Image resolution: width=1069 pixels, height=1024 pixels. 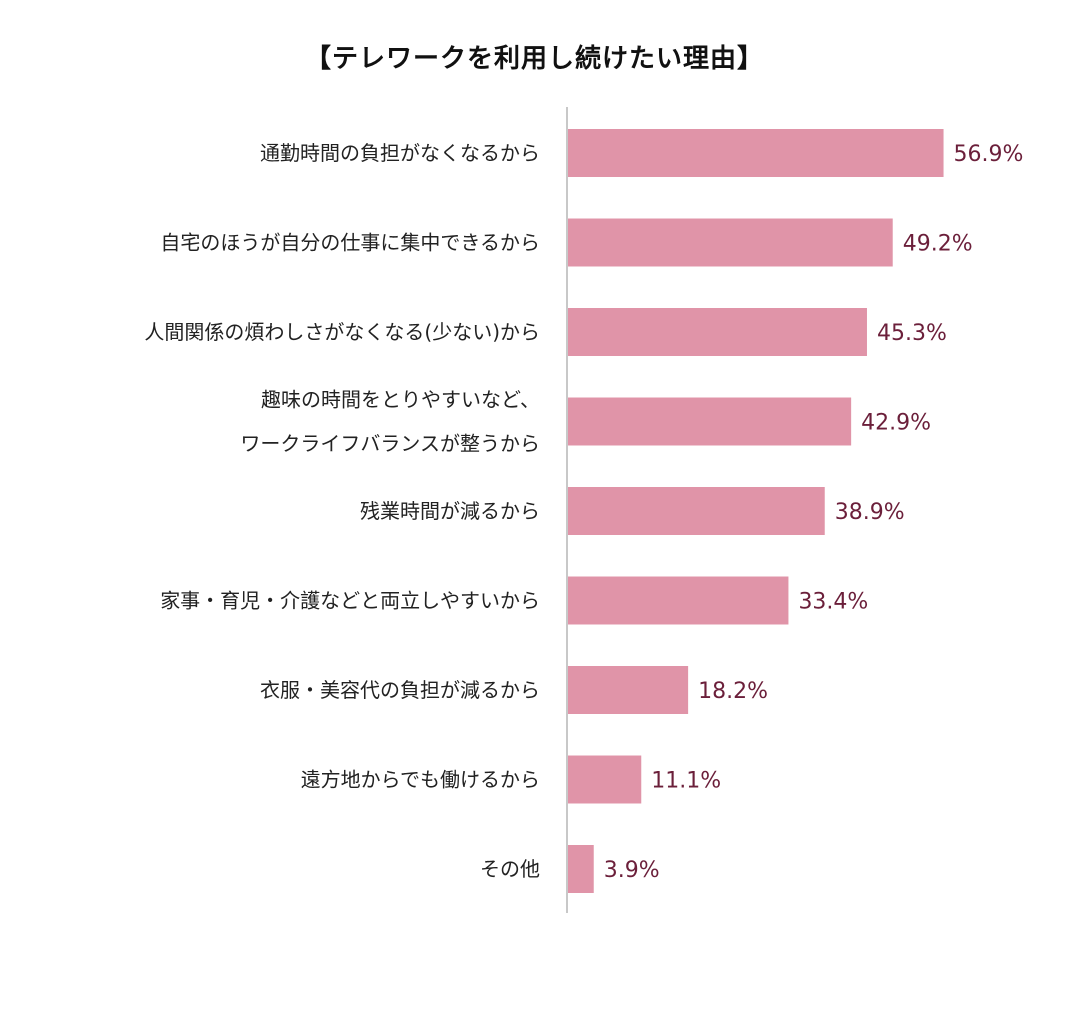 I want to click on category-label: 趣味の時間をとりやすいなど、, so click(x=400, y=400).